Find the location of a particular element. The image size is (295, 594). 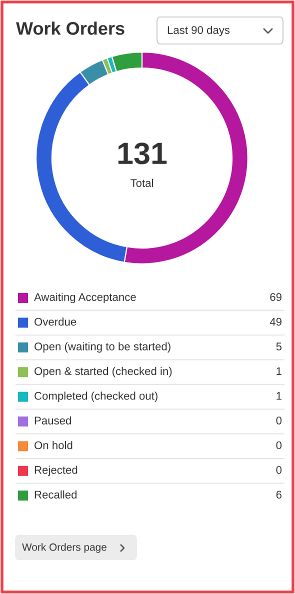

legend-label: Paused is located at coordinates (52, 420).